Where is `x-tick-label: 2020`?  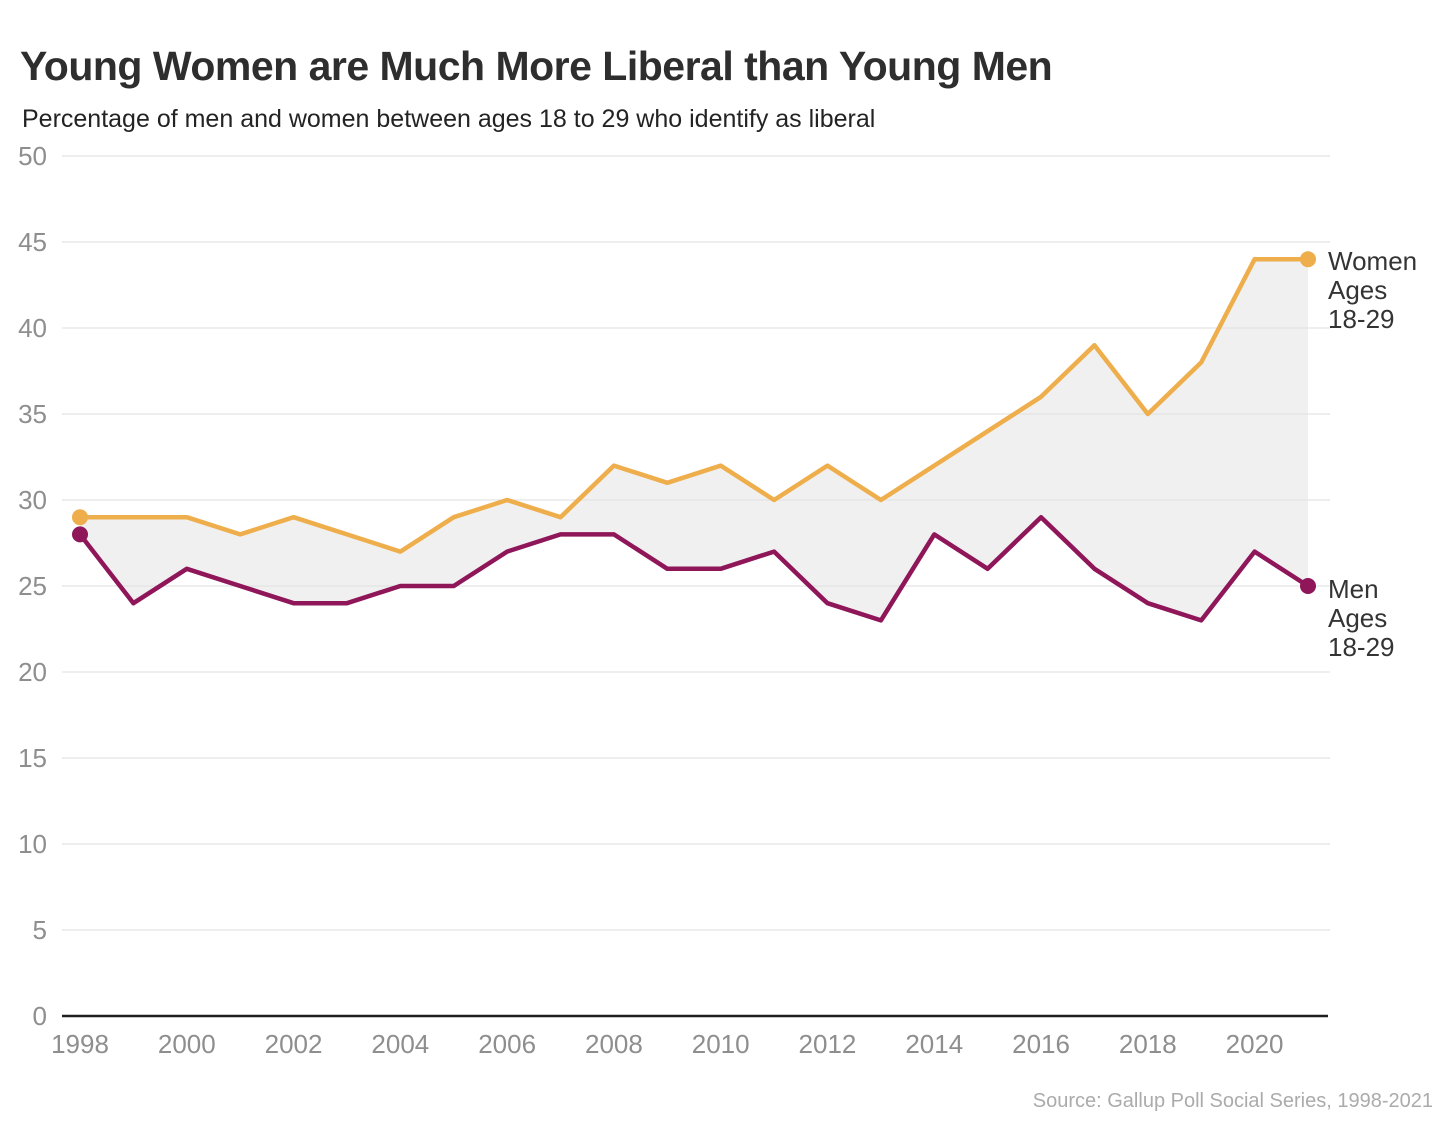 x-tick-label: 2020 is located at coordinates (1255, 1044).